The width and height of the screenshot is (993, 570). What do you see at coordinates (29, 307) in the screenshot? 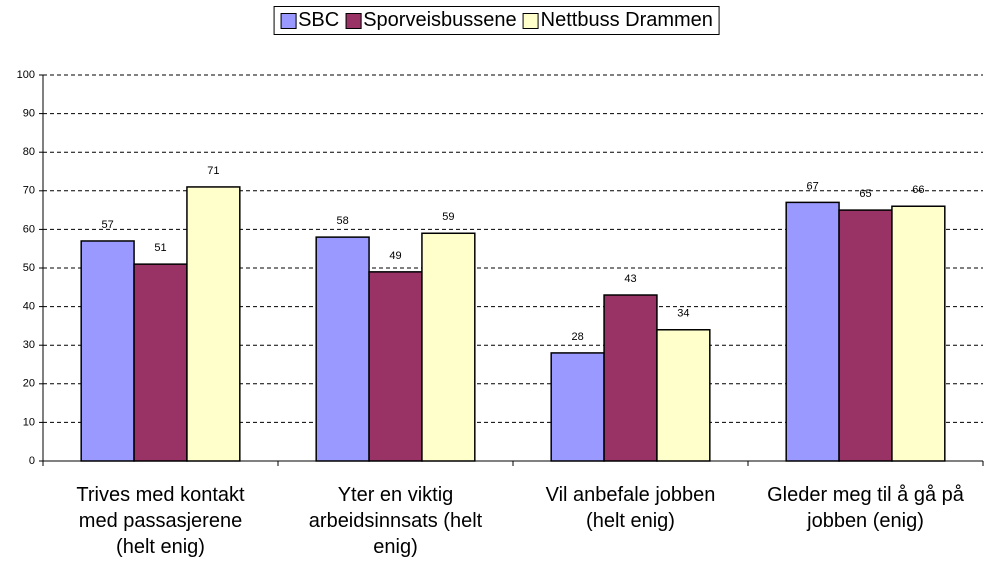
I see `y-tick-label: 40` at bounding box center [29, 307].